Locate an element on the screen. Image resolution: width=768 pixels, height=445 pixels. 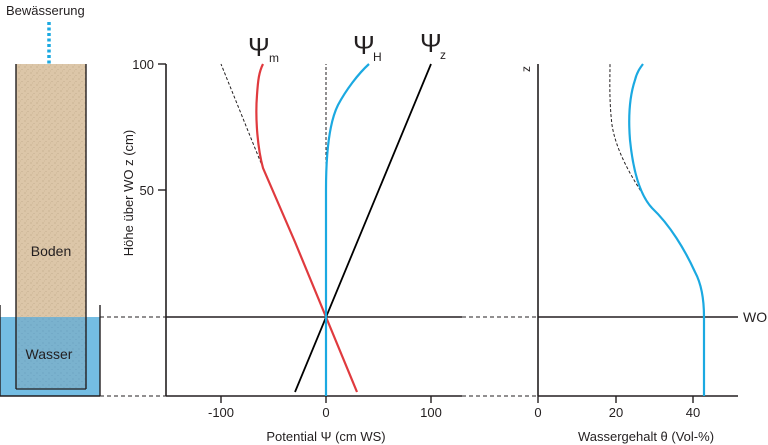
psi-h-line is located at coordinates (347, 229).